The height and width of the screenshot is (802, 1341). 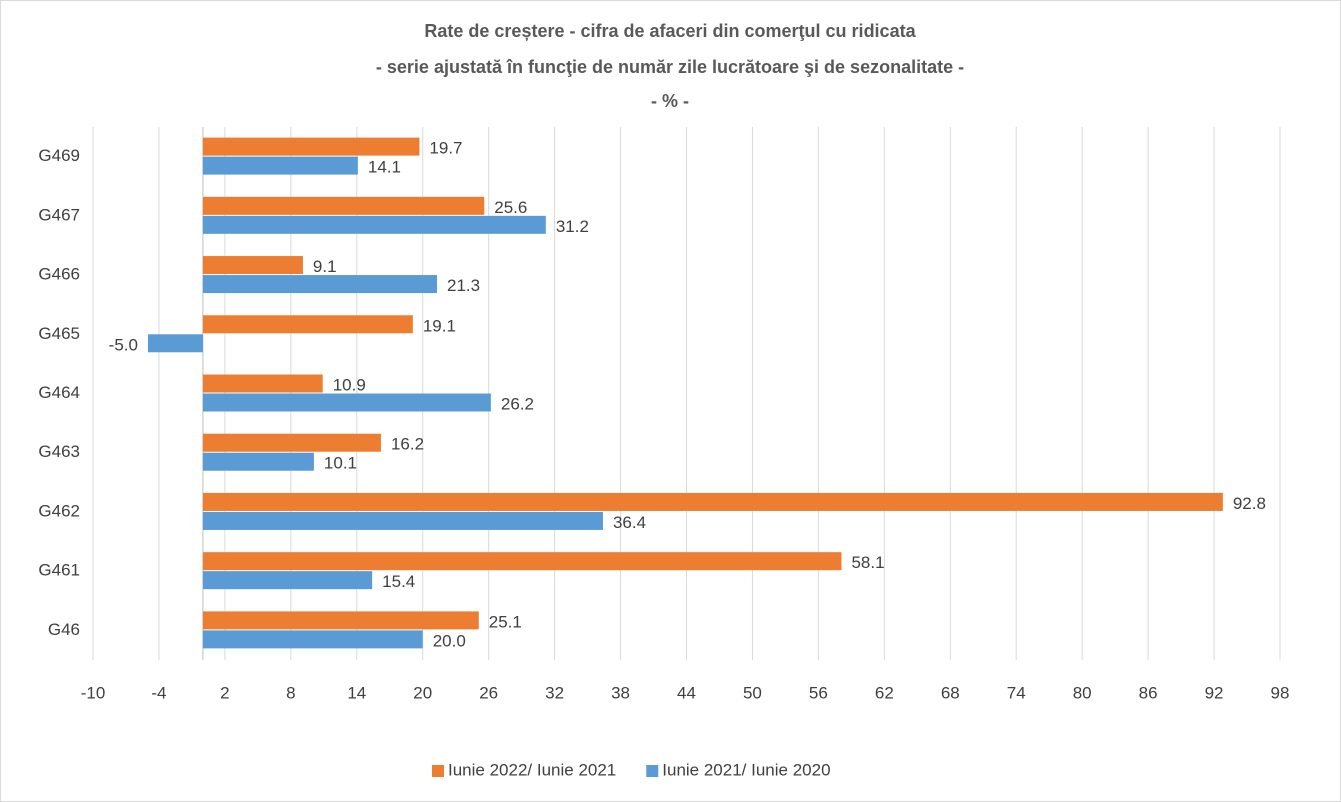 I want to click on data-label: 14.1, so click(x=384, y=167).